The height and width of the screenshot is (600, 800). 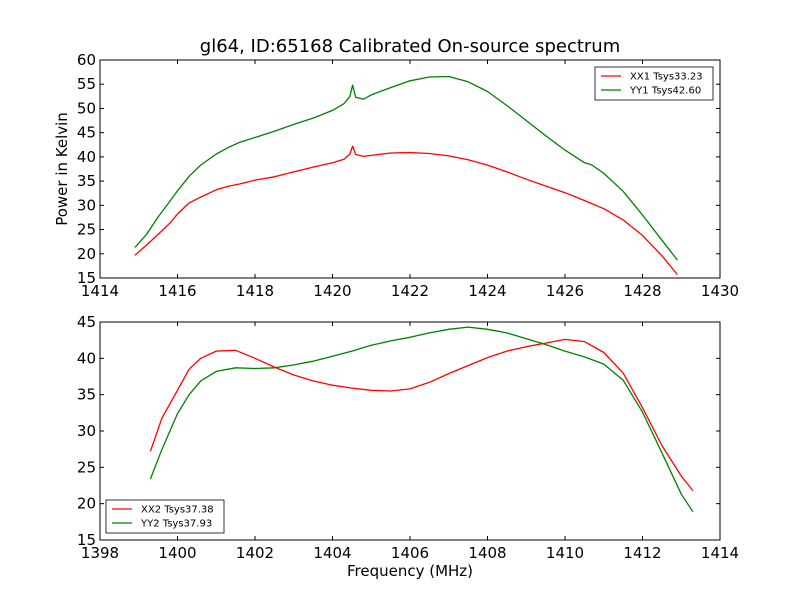 What do you see at coordinates (332, 291) in the screenshot?
I see `x-tick-label: 1420` at bounding box center [332, 291].